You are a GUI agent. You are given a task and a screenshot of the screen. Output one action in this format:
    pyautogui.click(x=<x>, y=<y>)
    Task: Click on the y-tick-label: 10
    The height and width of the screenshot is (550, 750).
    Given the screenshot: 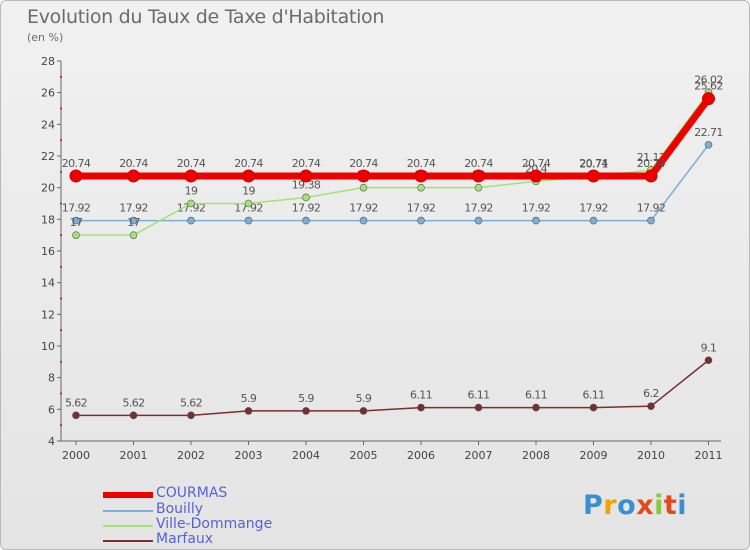 What is the action you would take?
    pyautogui.click(x=48, y=346)
    